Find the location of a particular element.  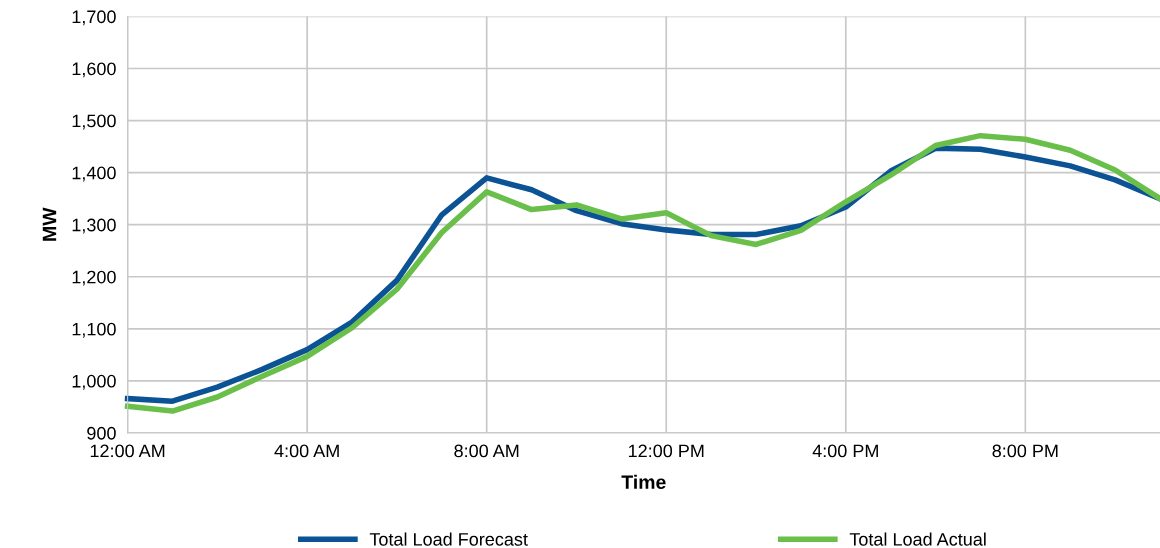

x-tick-label: 4:00 AM is located at coordinates (306, 451).